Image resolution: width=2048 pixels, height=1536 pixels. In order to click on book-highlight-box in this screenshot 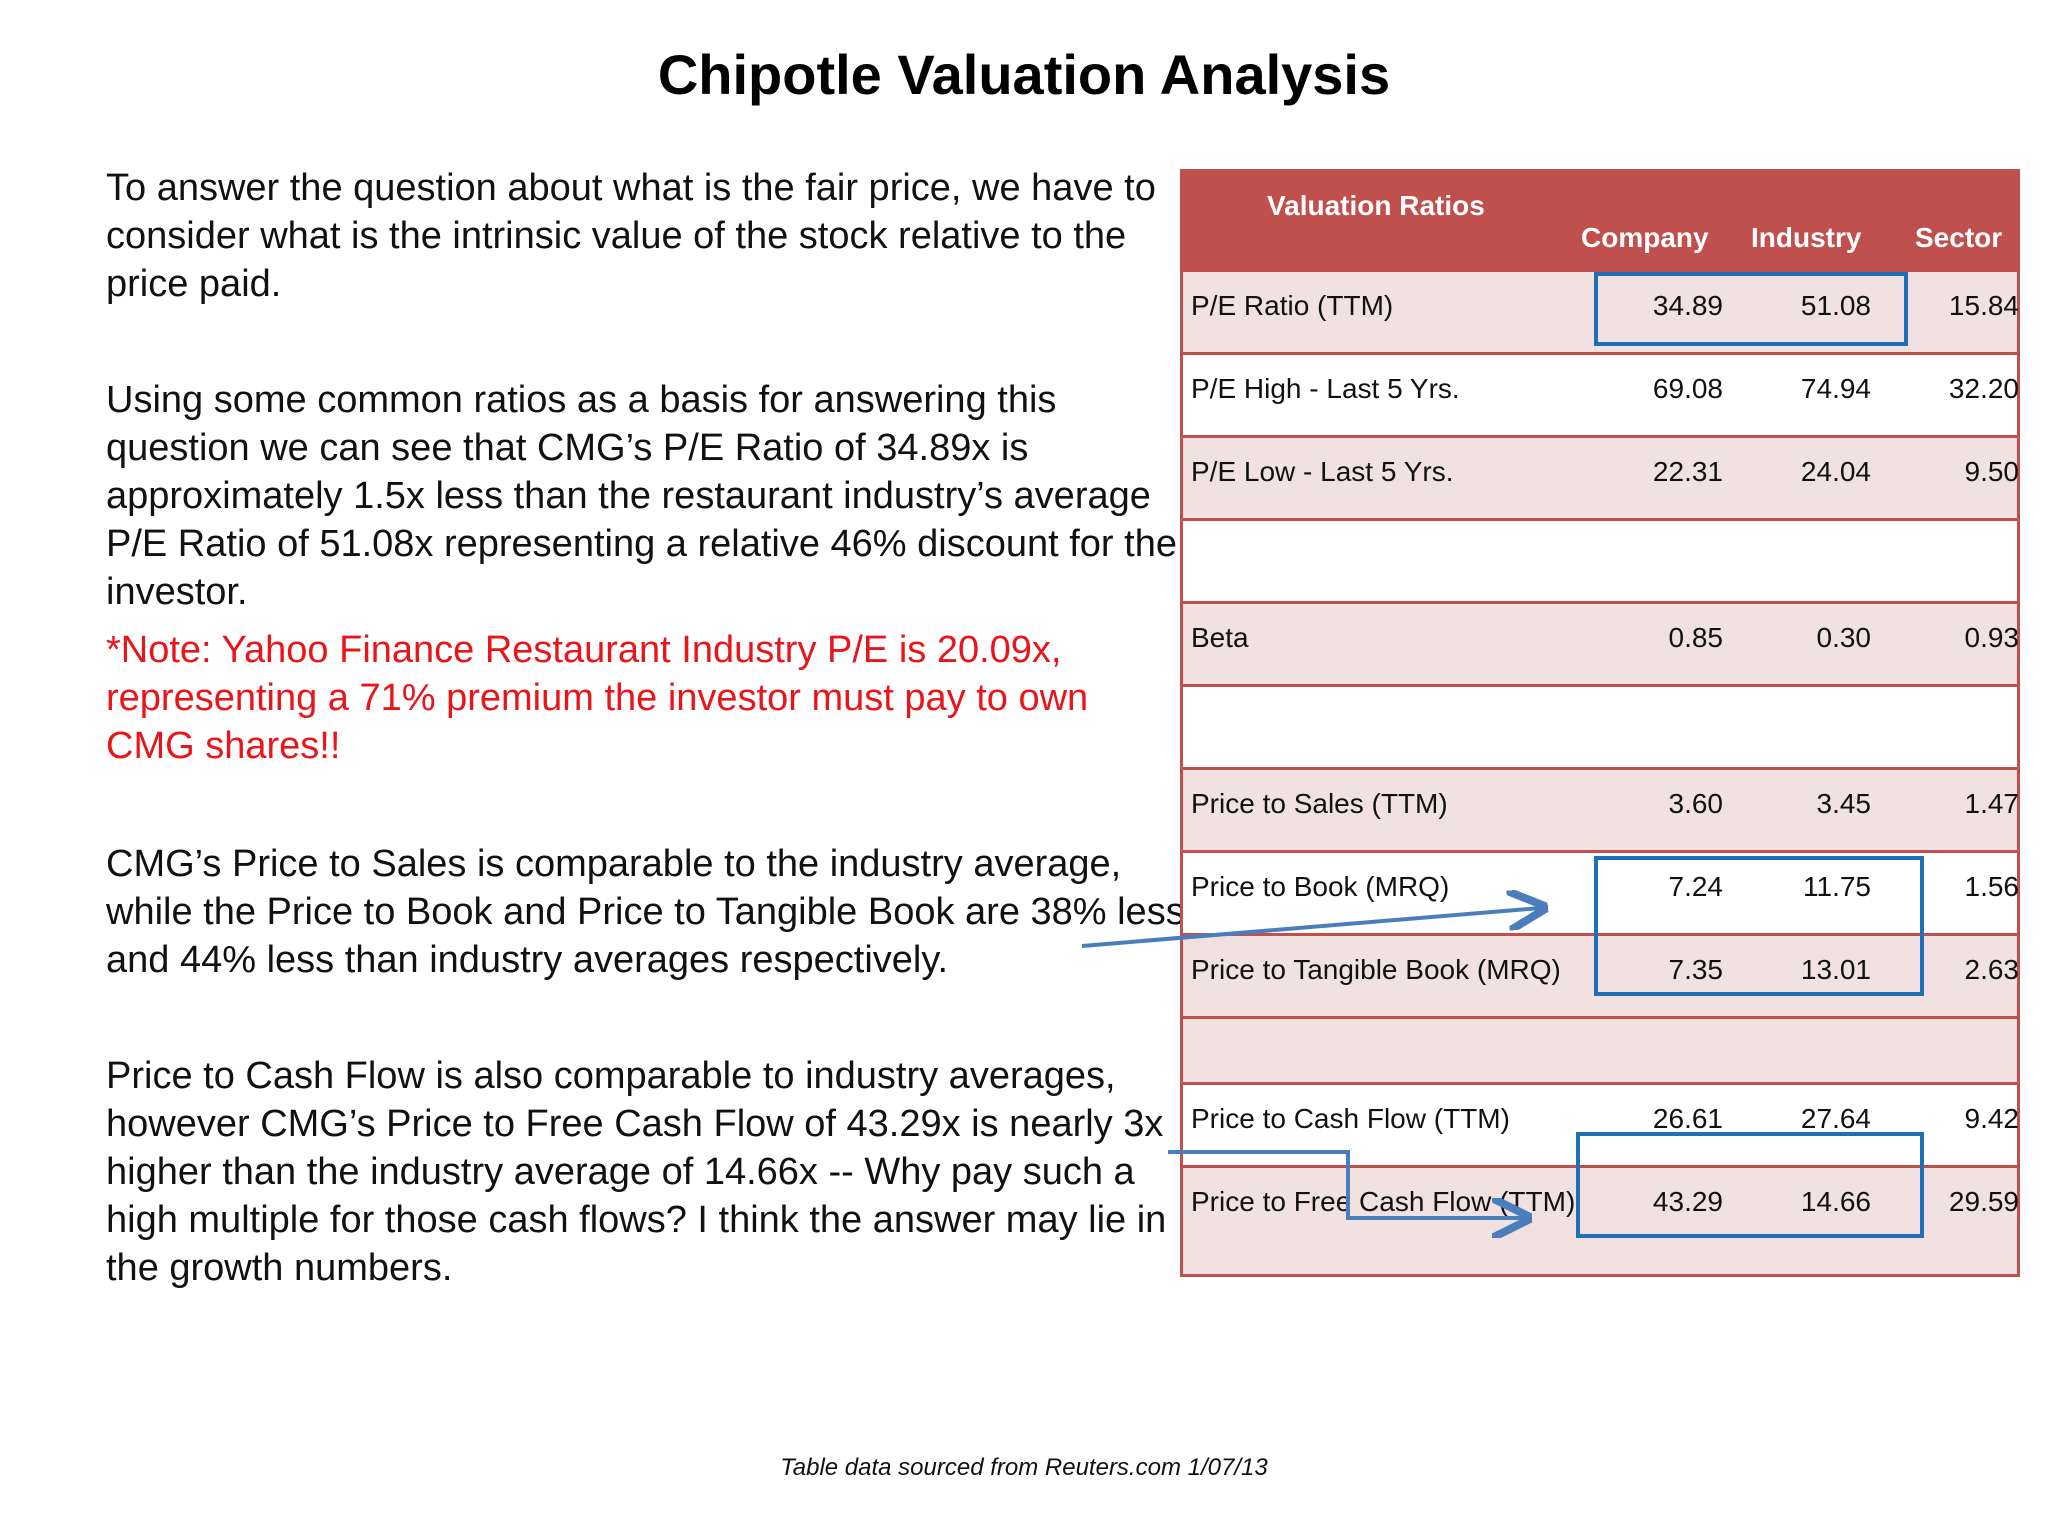, I will do `click(1759, 926)`.